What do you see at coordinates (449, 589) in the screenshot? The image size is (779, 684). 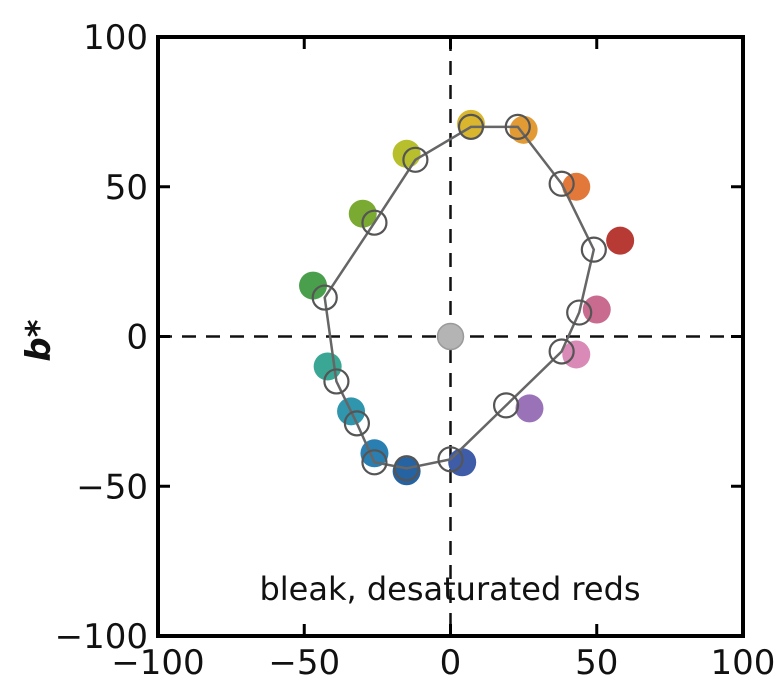 I see `annotation-text: bleak, desaturated reds` at bounding box center [449, 589].